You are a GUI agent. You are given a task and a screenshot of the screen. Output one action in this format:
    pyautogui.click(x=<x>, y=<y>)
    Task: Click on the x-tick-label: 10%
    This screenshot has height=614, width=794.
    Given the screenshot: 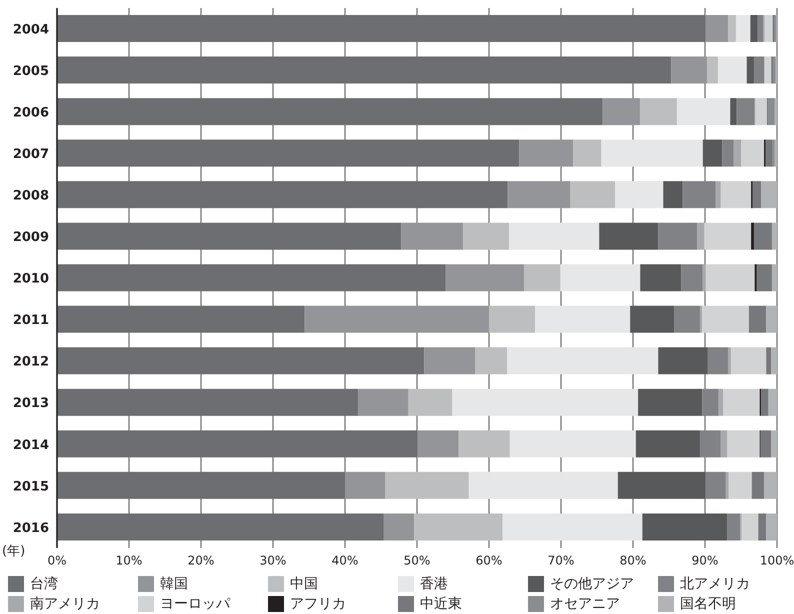 What is the action you would take?
    pyautogui.click(x=129, y=561)
    